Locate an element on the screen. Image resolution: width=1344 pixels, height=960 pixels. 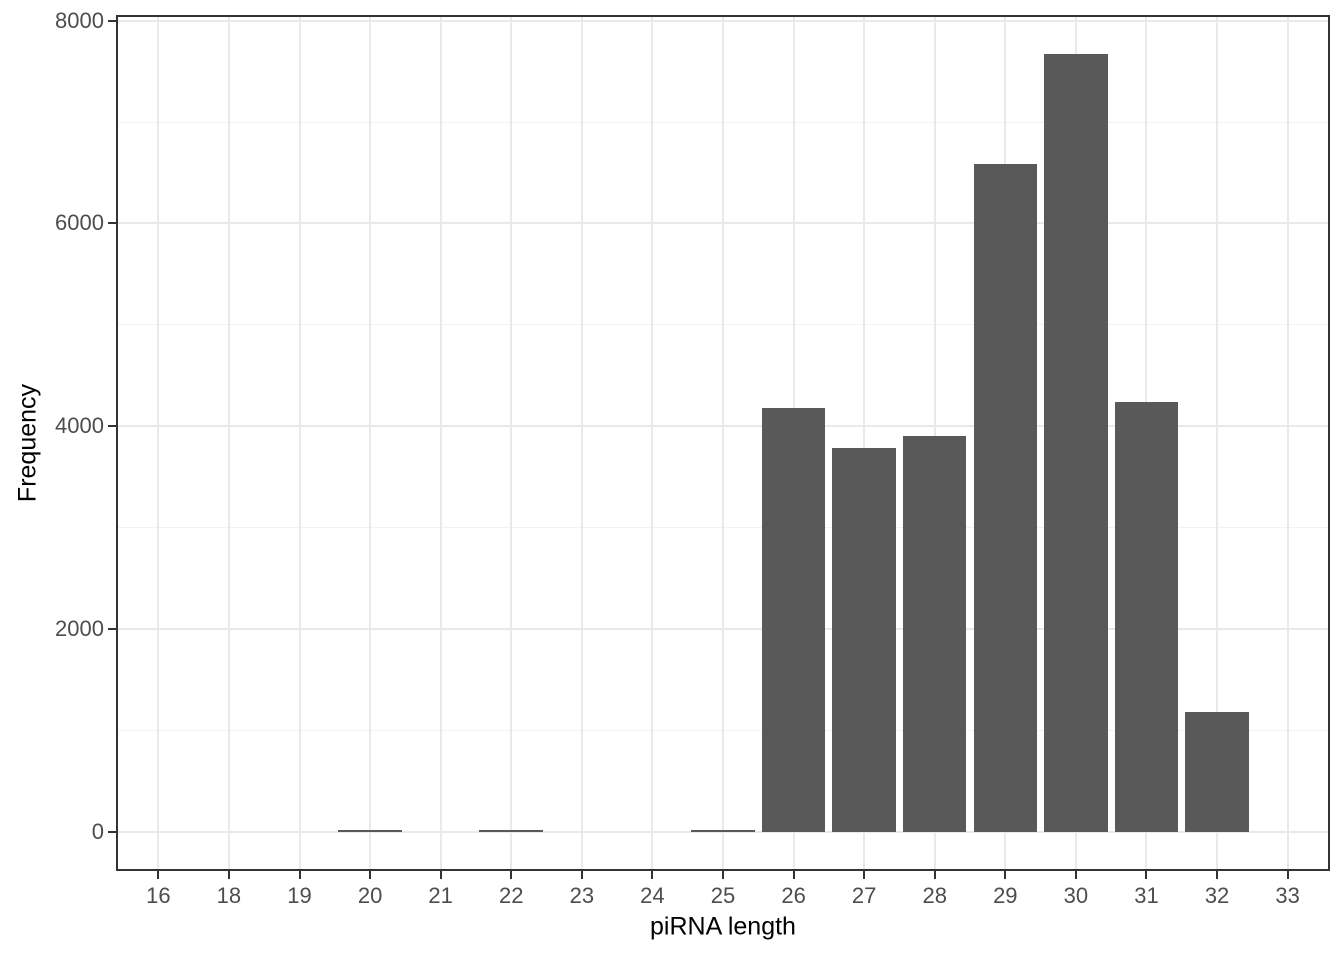
x-tick-label: 19 is located at coordinates (299, 895).